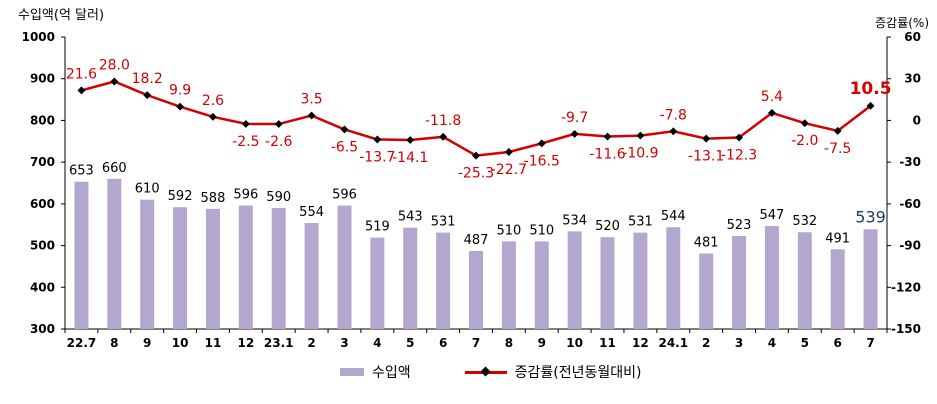 This screenshot has height=404, width=937. I want to click on legend-line-label: 증감률(전년동월대비), so click(578, 373).